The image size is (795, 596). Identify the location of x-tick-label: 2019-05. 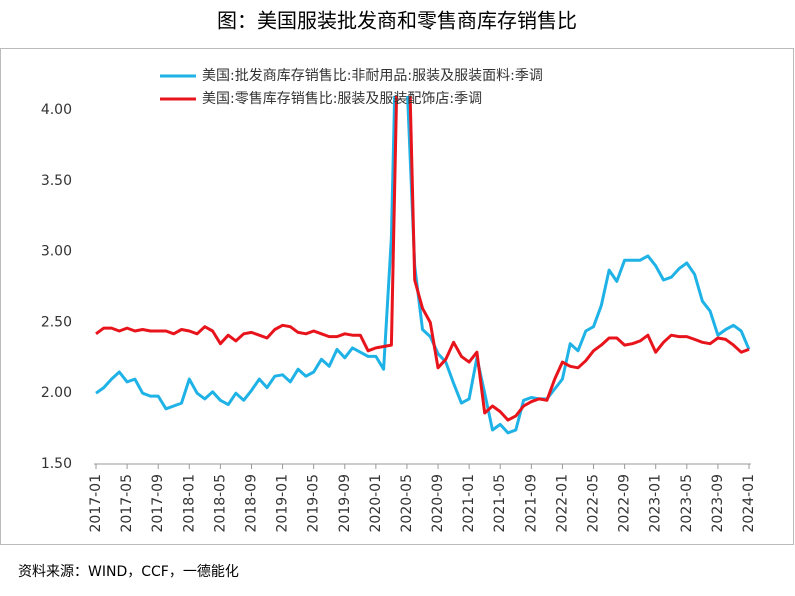
(314, 503).